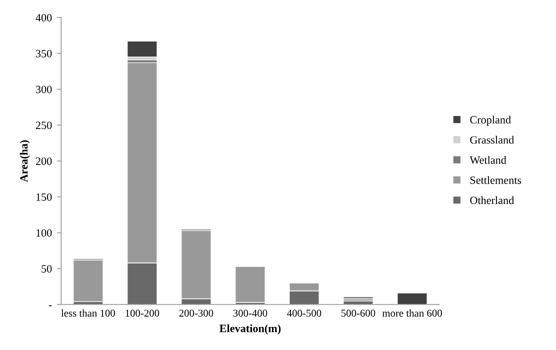  I want to click on legend-label: Cropland, so click(490, 121).